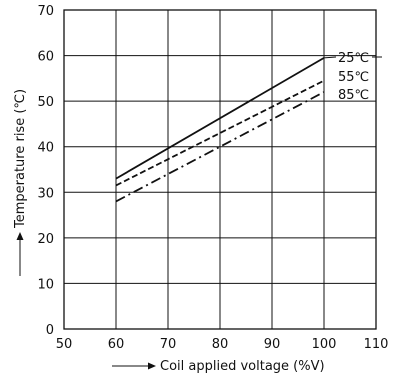  I want to click on y-tick-label: 0, so click(50, 330).